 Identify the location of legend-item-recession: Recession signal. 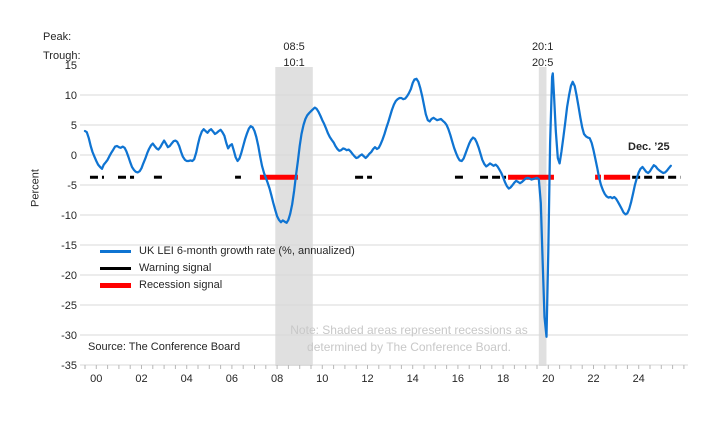
(227, 285).